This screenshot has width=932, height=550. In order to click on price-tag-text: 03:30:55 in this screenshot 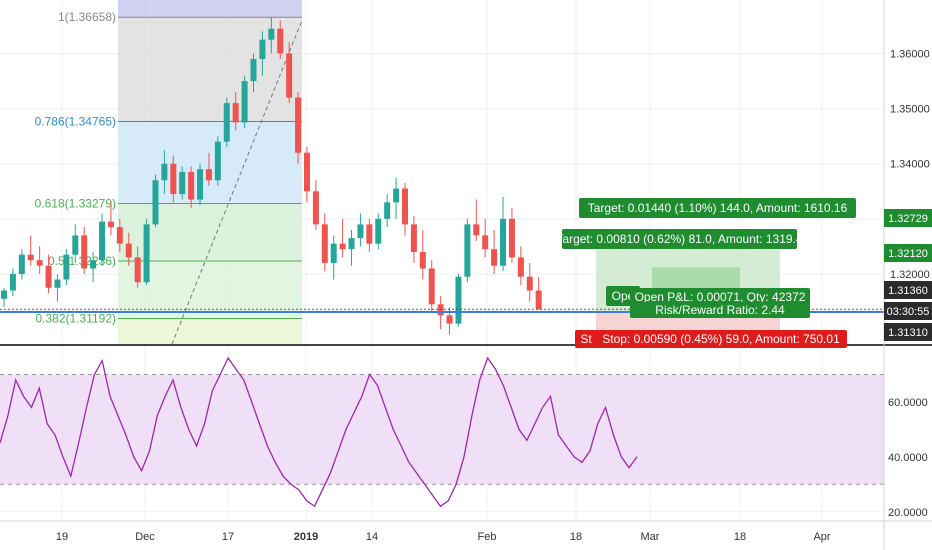, I will do `click(908, 312)`.